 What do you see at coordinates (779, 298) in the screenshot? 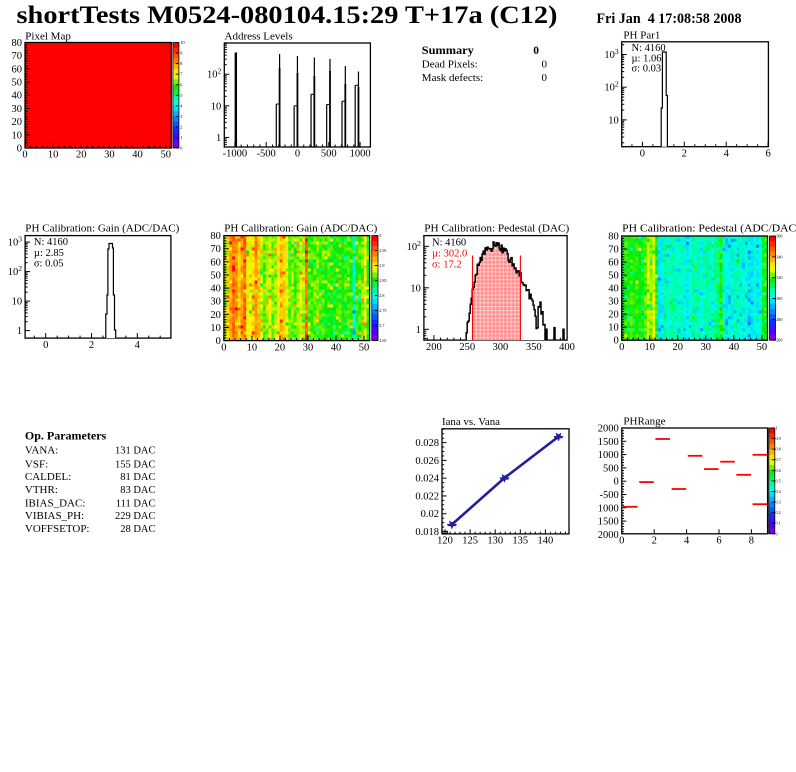
I see `svg-text: 300` at bounding box center [779, 298].